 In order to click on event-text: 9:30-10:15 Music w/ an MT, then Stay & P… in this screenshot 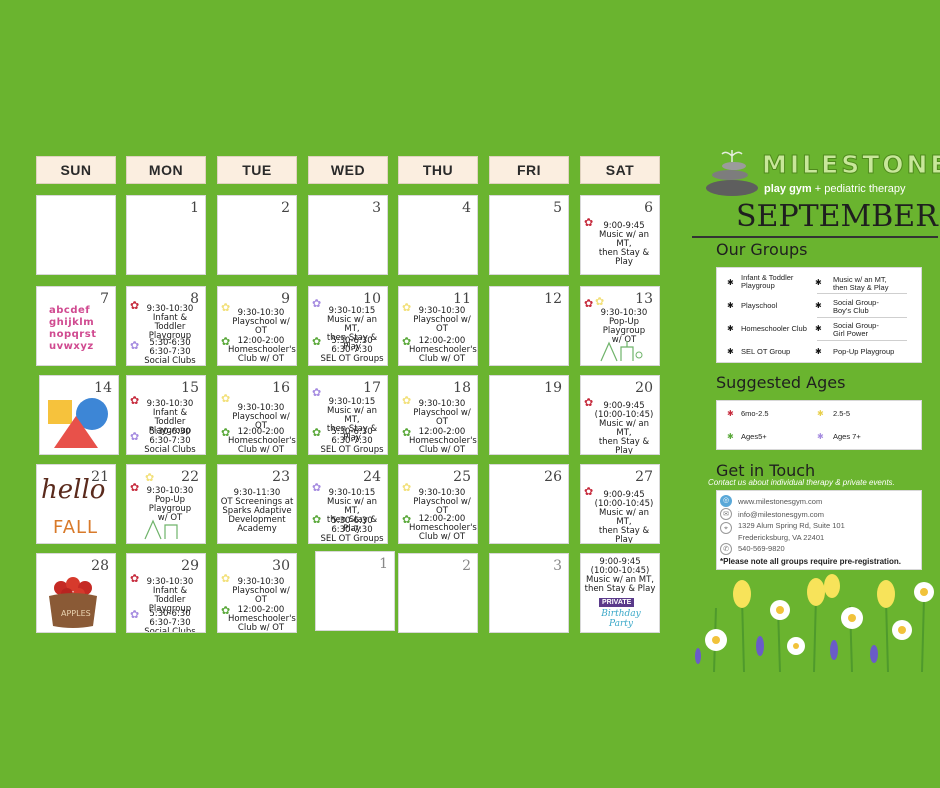, I will do `click(352, 329)`.